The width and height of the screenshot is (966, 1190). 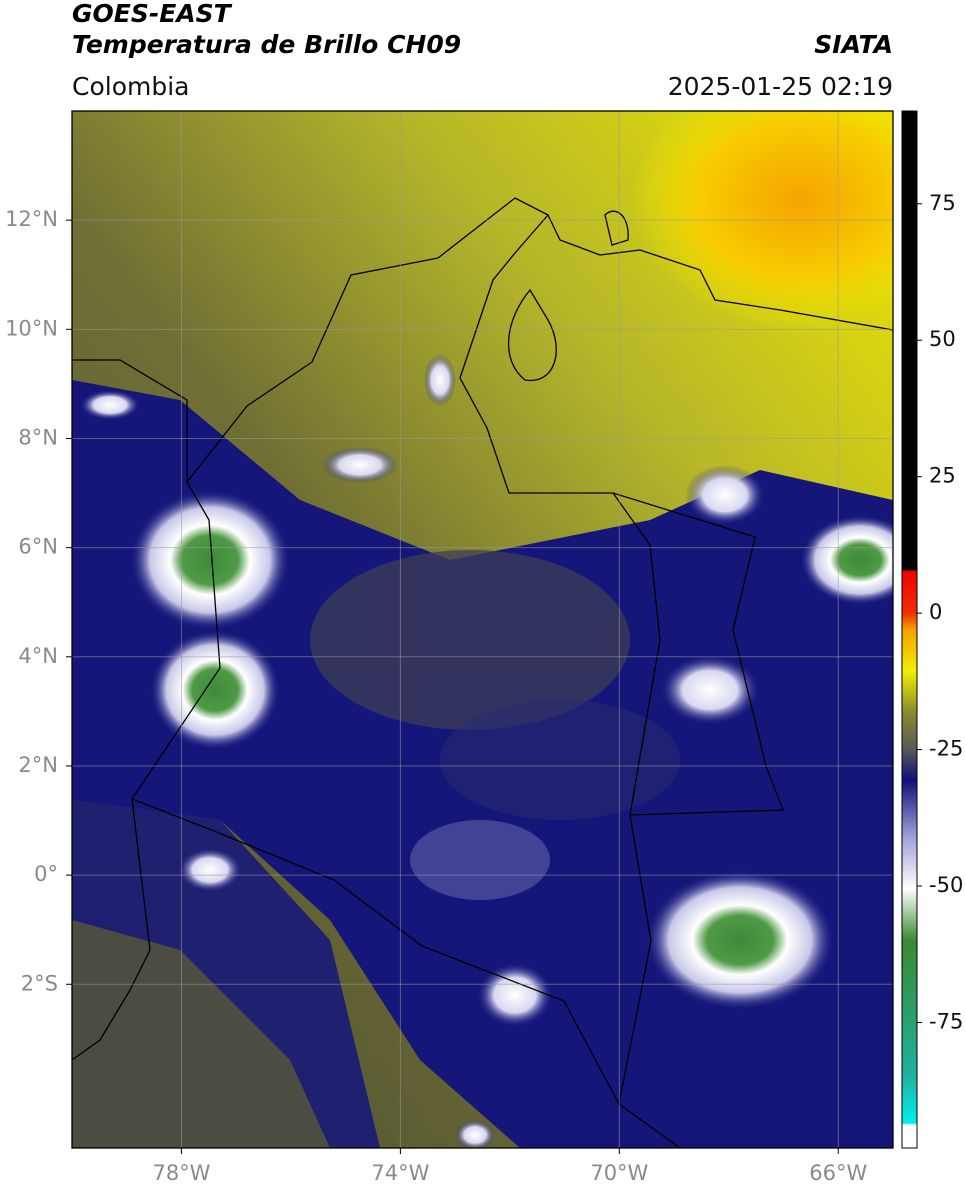 What do you see at coordinates (38, 547) in the screenshot?
I see `y-tick-label: 6°N` at bounding box center [38, 547].